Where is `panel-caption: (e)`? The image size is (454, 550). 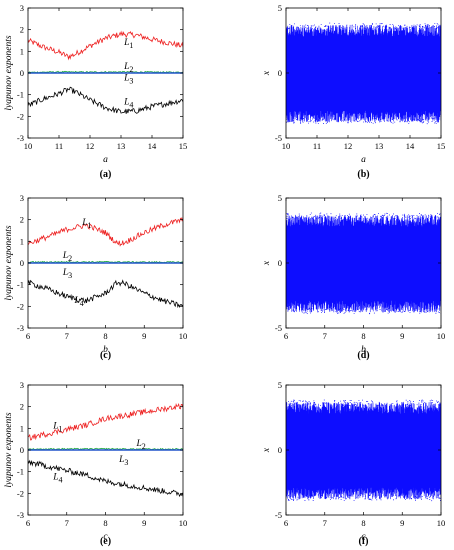
panel-caption: (e) is located at coordinates (105, 541).